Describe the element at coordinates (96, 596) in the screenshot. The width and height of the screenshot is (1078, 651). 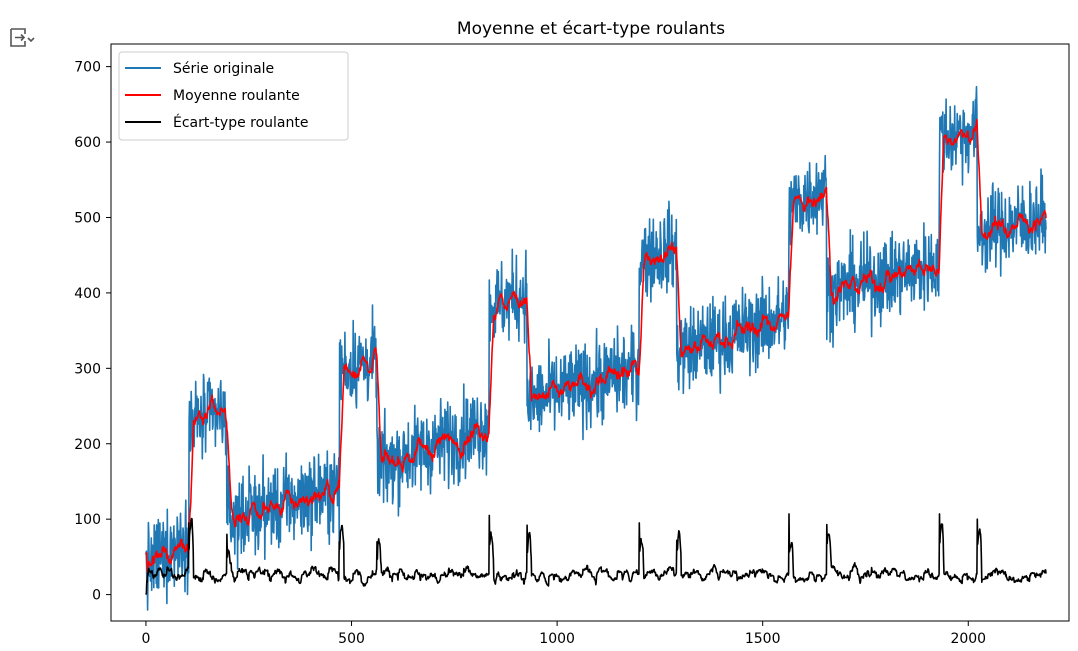
I see `y-tick-label: 0` at that location.